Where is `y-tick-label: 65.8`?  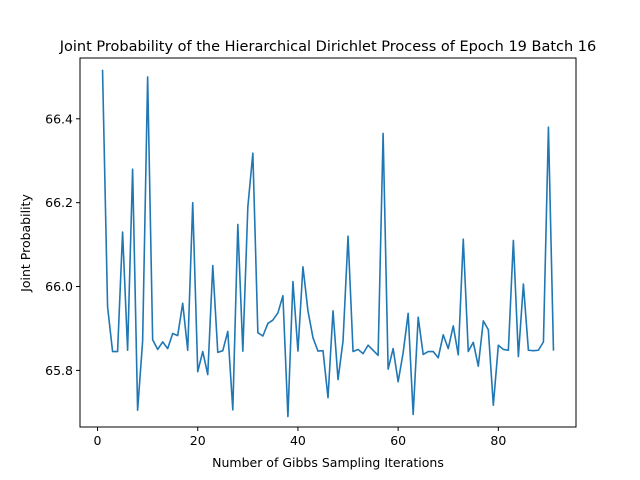 y-tick-label: 65.8 is located at coordinates (59, 370).